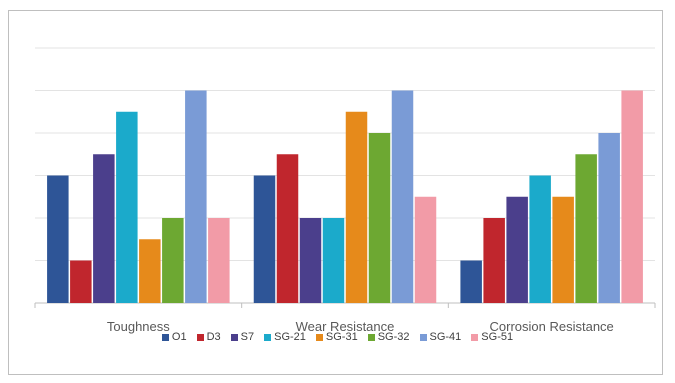 The image size is (675, 383). Describe the element at coordinates (379, 218) in the screenshot. I see `bar-sg-32-wear-resistance` at that location.